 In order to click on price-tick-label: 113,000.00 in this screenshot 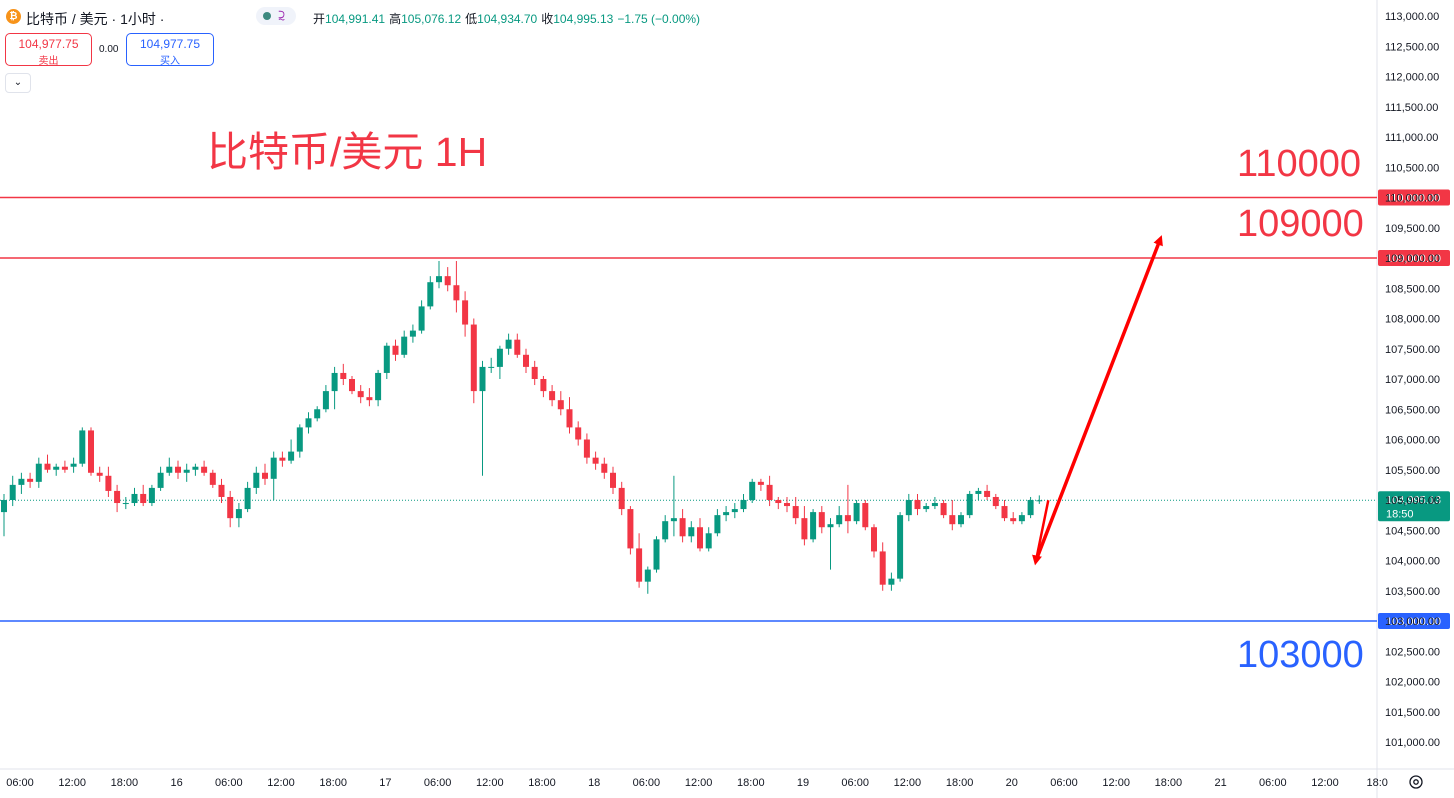, I will do `click(1412, 17)`.